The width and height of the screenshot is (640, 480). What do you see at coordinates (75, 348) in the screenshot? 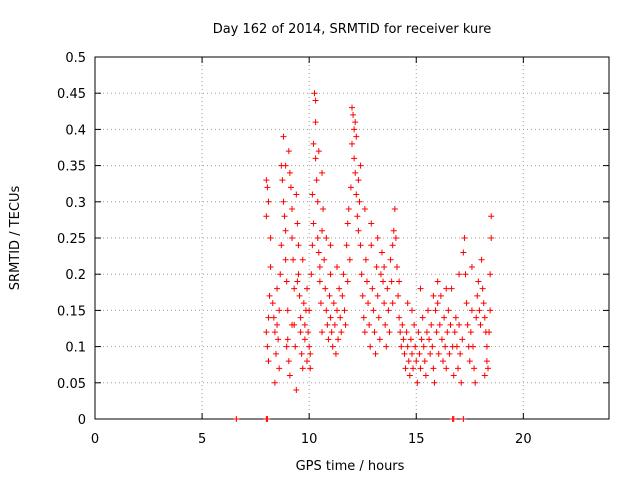
I see `y-tick-label: 0.1` at bounding box center [75, 348].